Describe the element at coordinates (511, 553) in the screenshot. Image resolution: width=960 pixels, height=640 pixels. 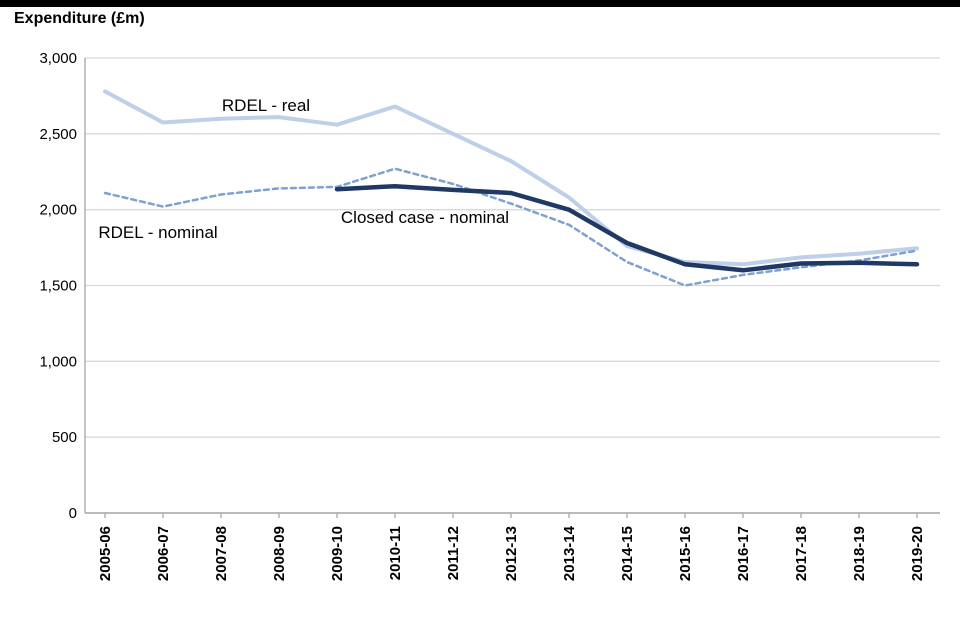
I see `x-axis-tick-label: 2012-13` at that location.